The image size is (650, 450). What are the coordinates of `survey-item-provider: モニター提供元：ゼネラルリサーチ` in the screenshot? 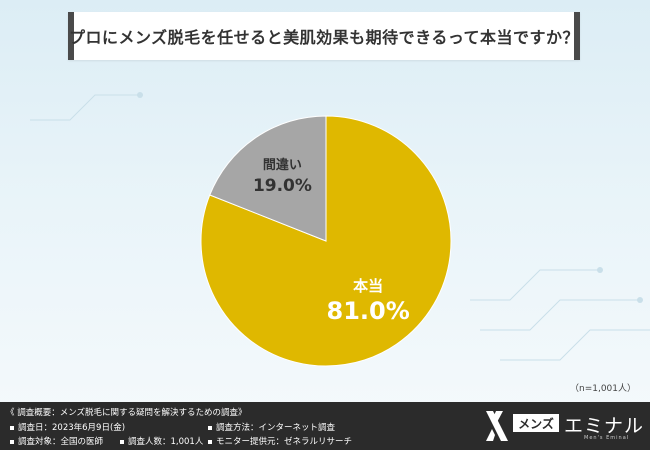 It's located at (280, 441).